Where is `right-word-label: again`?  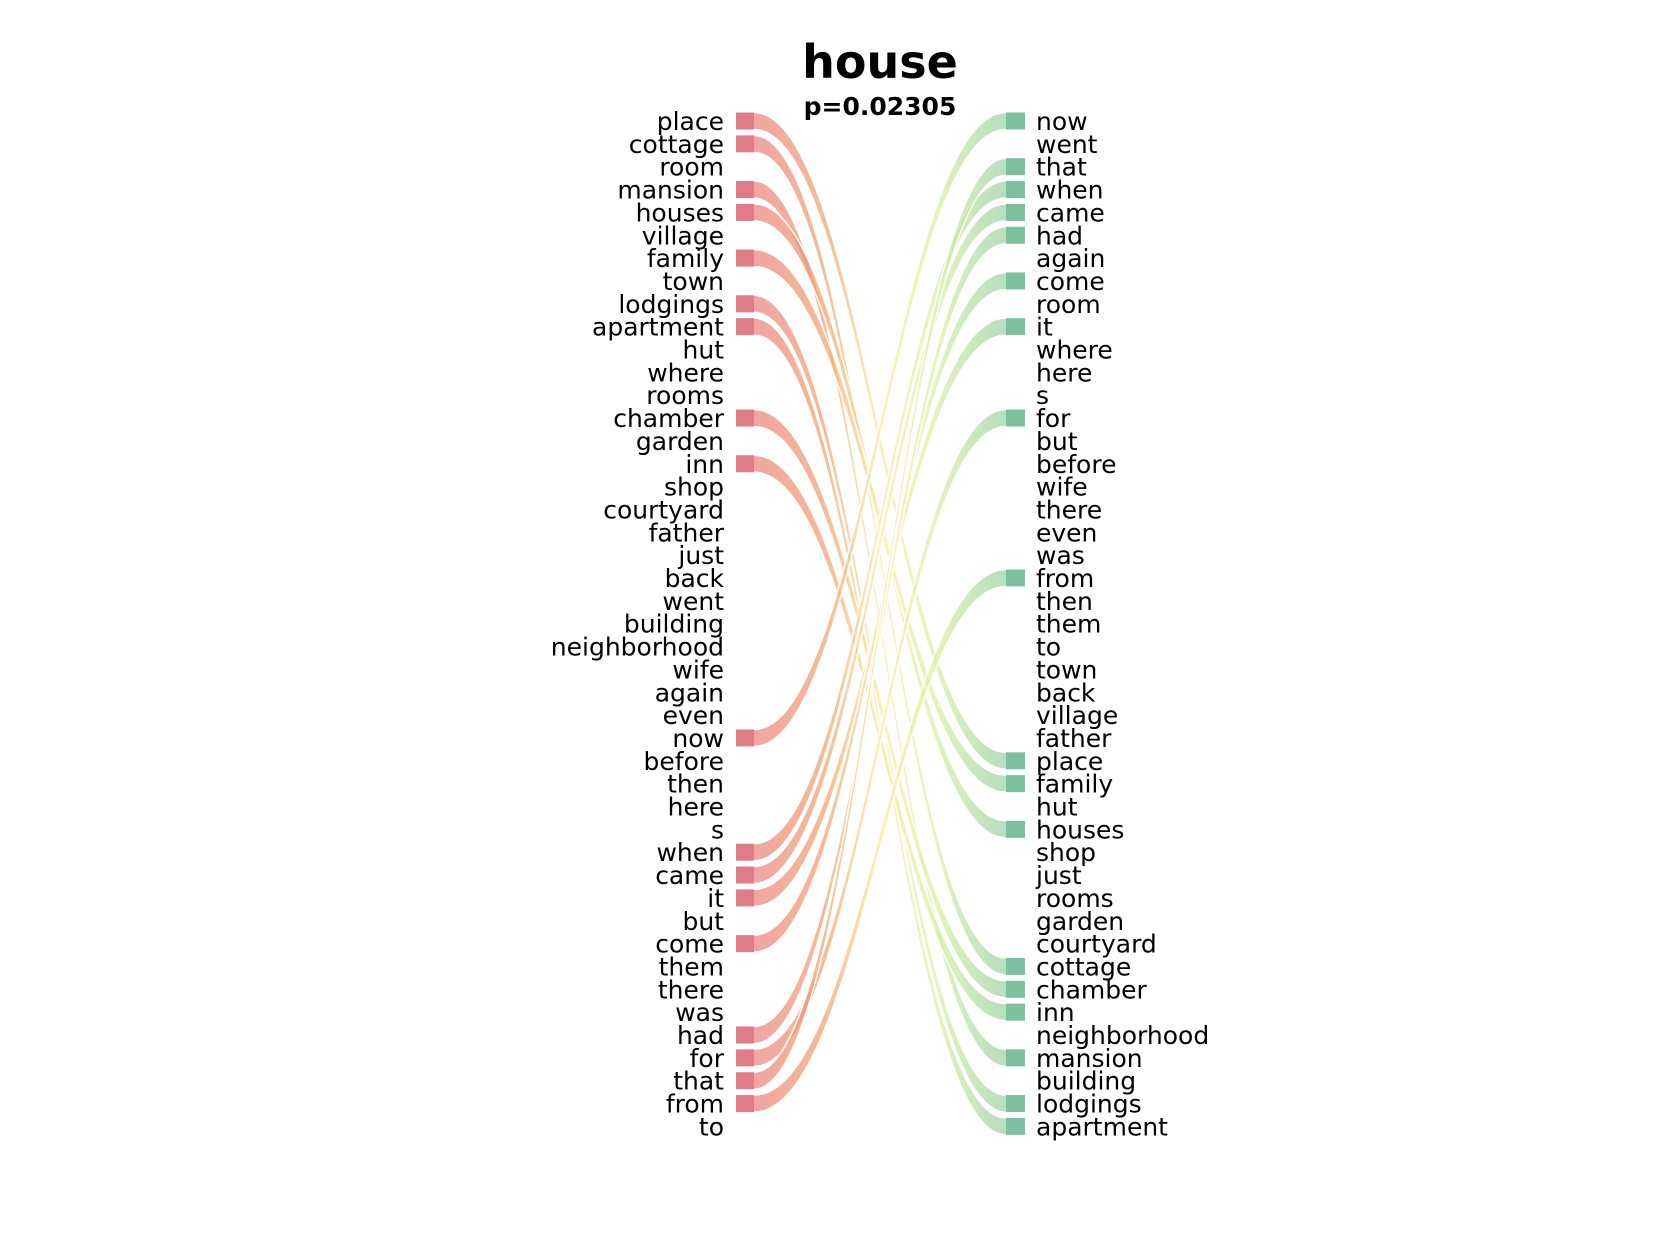
right-word-label: again is located at coordinates (1070, 258).